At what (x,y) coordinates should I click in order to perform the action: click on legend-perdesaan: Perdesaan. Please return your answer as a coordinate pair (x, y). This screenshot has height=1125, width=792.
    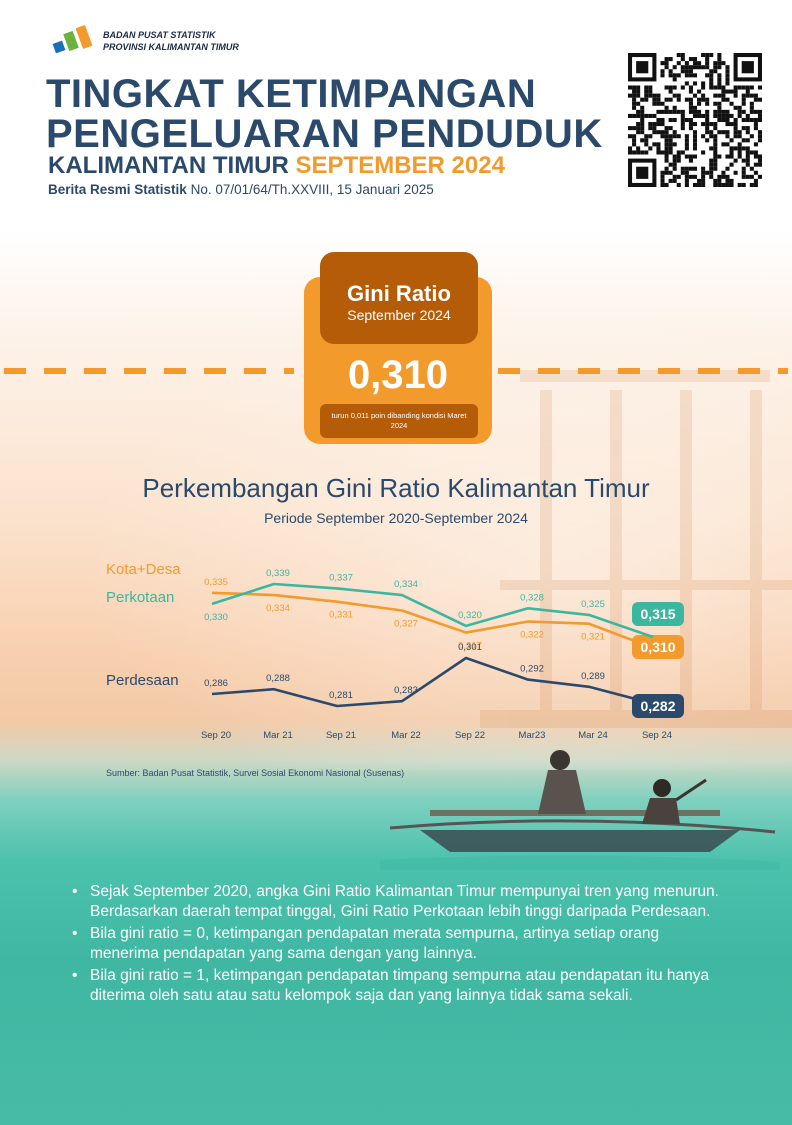
    Looking at the image, I should click on (142, 680).